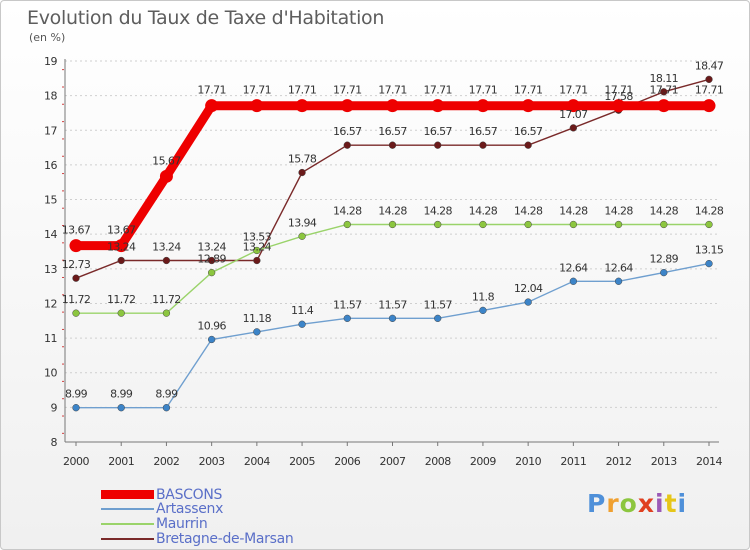 The height and width of the screenshot is (550, 750). Describe the element at coordinates (161, 495) in the screenshot. I see `legend-item-bascons: BASCONS` at that location.